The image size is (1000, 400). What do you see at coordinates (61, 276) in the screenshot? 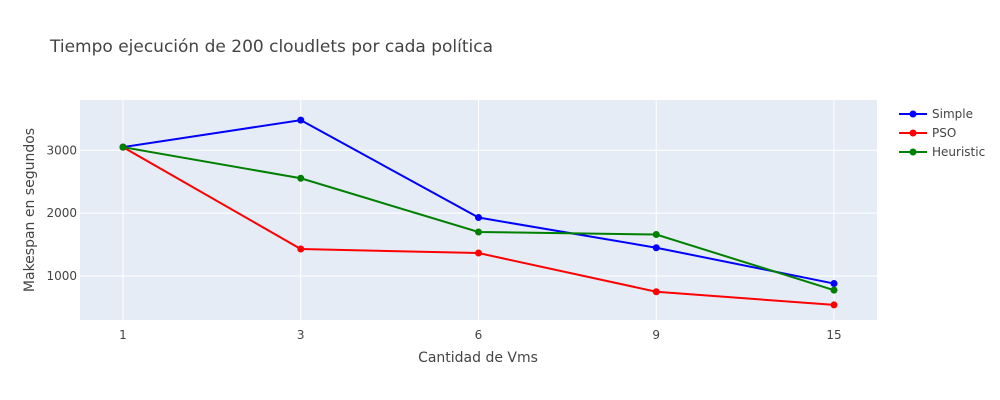
I see `y-tick-label: 1000` at bounding box center [61, 276].